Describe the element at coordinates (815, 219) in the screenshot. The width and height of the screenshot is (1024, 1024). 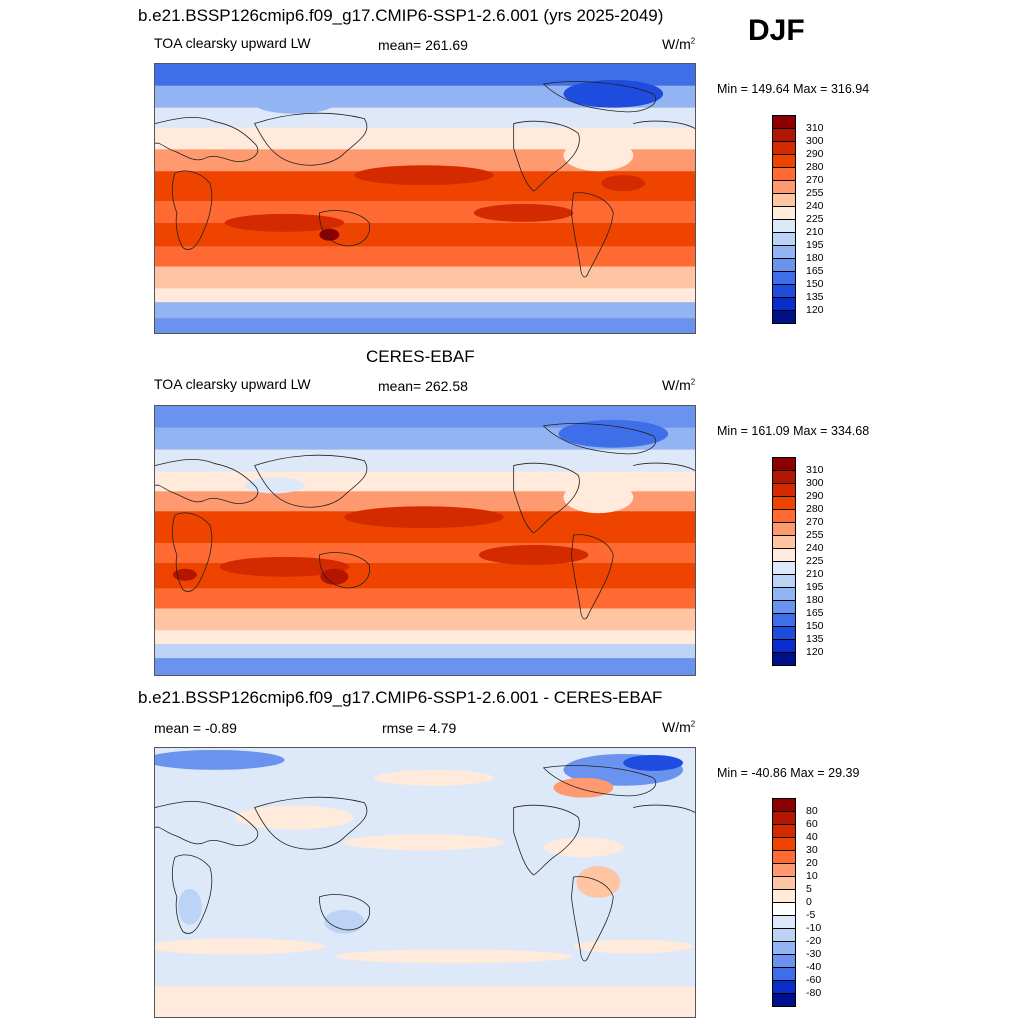
I see `panel-1-tick-label: 225` at that location.